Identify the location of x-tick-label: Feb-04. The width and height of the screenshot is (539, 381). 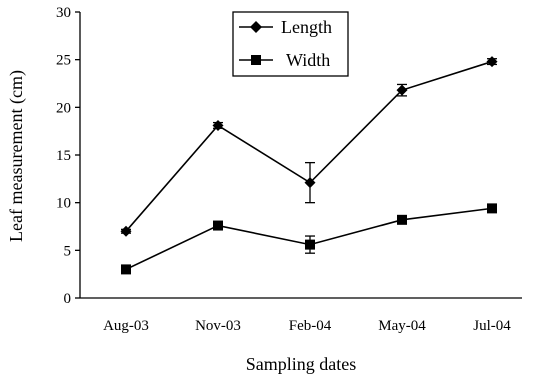
(310, 326).